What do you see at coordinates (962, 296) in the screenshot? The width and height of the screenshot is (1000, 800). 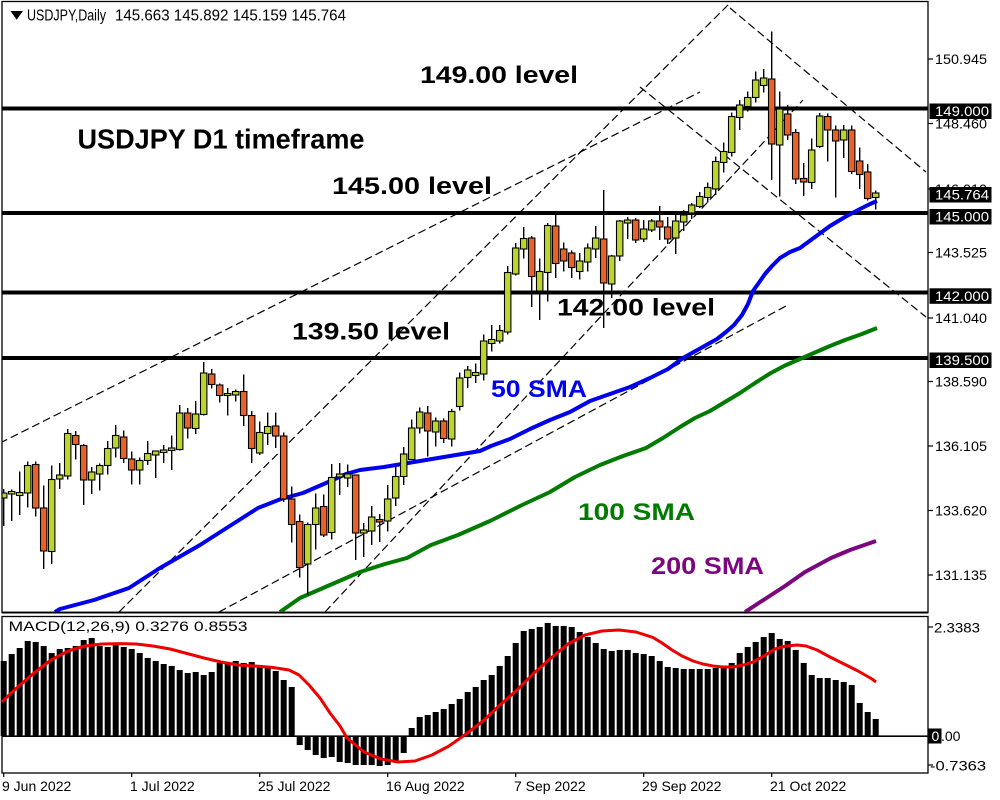 I see `svg-text: 142.000` at bounding box center [962, 296].